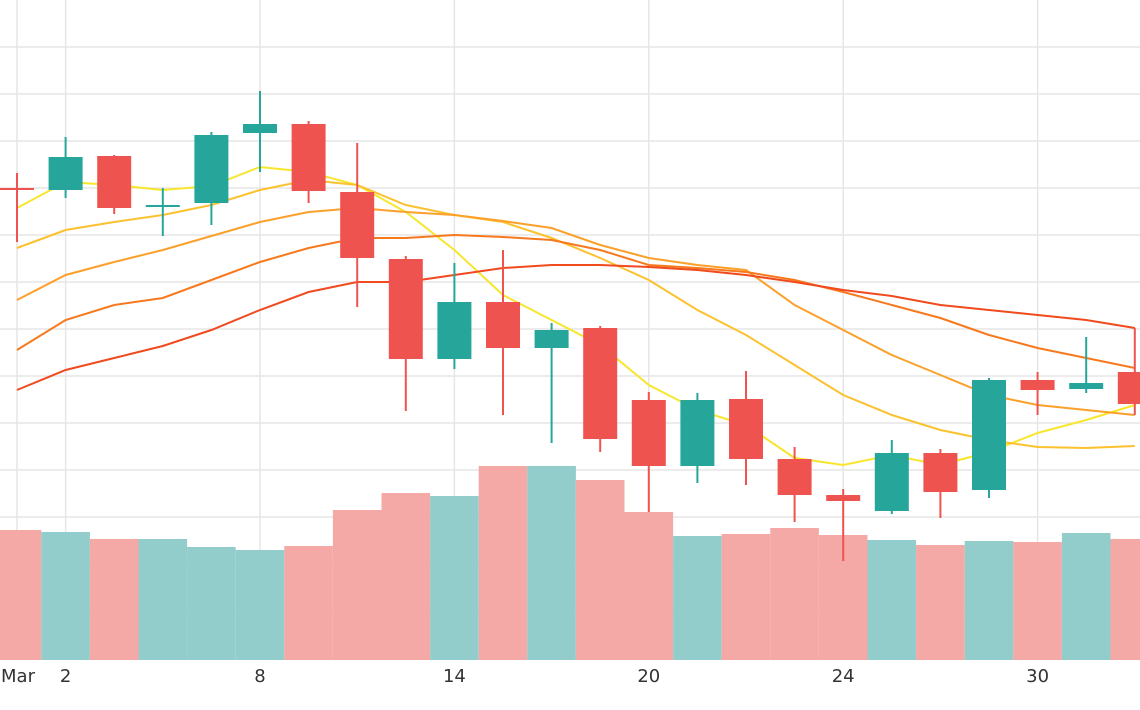 The image size is (1140, 710). Describe the element at coordinates (65, 676) in the screenshot. I see `x-tick-label: 2` at that location.